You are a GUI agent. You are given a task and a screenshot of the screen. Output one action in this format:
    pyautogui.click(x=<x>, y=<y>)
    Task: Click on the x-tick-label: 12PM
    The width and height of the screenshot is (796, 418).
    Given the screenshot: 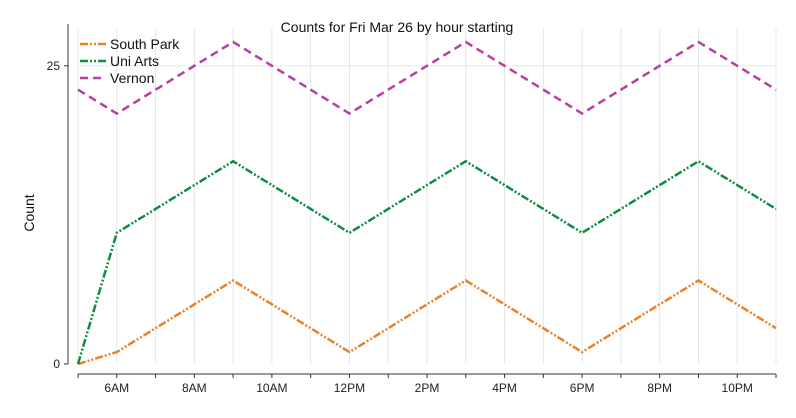 What is the action you would take?
    pyautogui.click(x=349, y=388)
    